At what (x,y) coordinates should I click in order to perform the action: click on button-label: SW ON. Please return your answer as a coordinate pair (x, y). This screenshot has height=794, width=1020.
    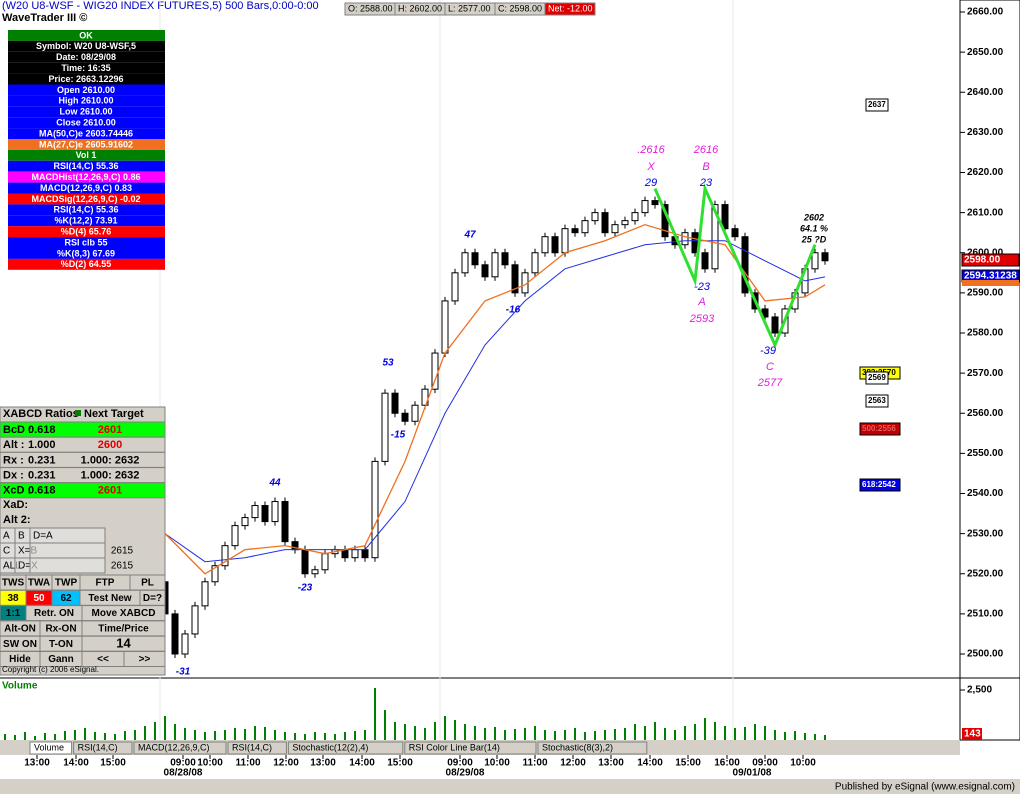
    Looking at the image, I should click on (20, 644).